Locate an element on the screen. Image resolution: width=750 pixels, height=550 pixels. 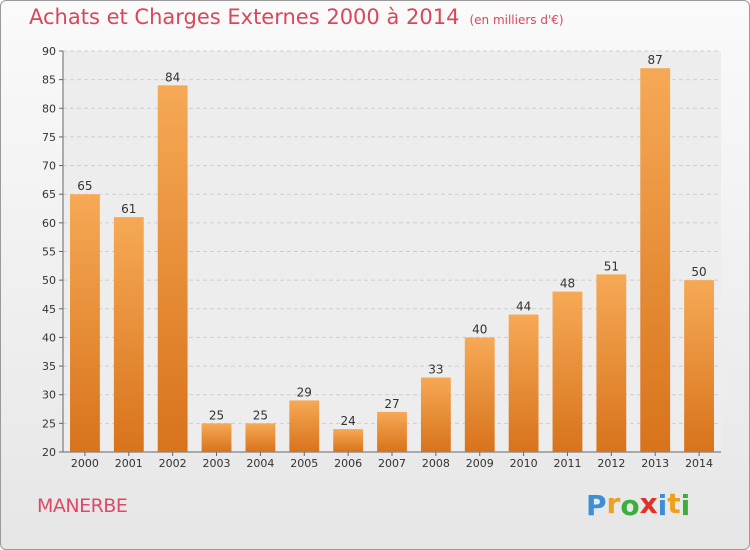
x-tick-label: 2002 is located at coordinates (173, 463).